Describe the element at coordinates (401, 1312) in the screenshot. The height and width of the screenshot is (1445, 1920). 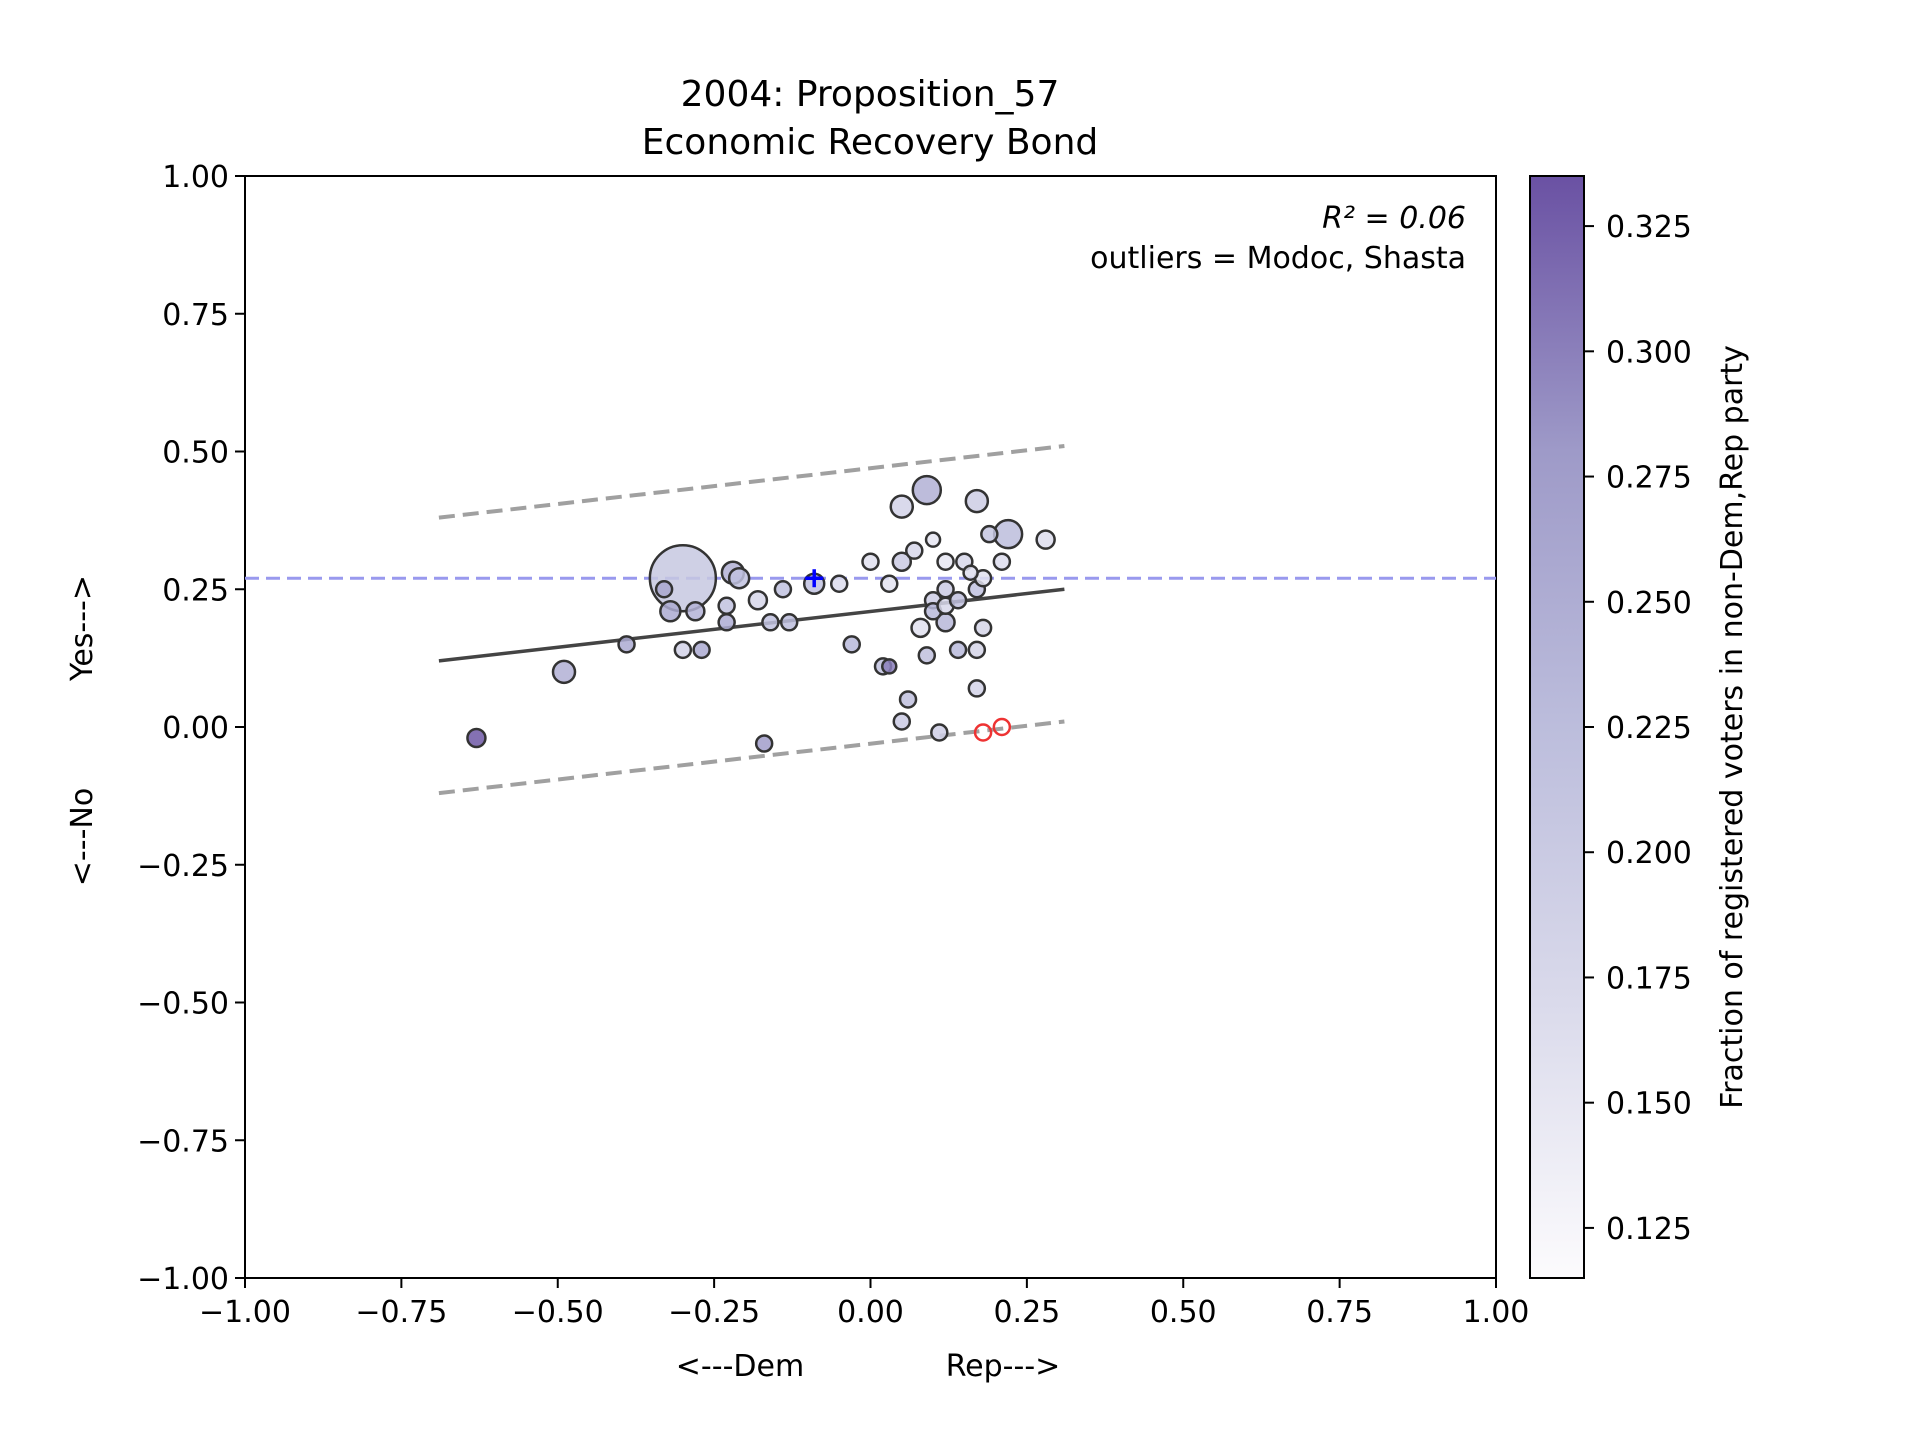
I see `x-tick-label: −0.75` at that location.